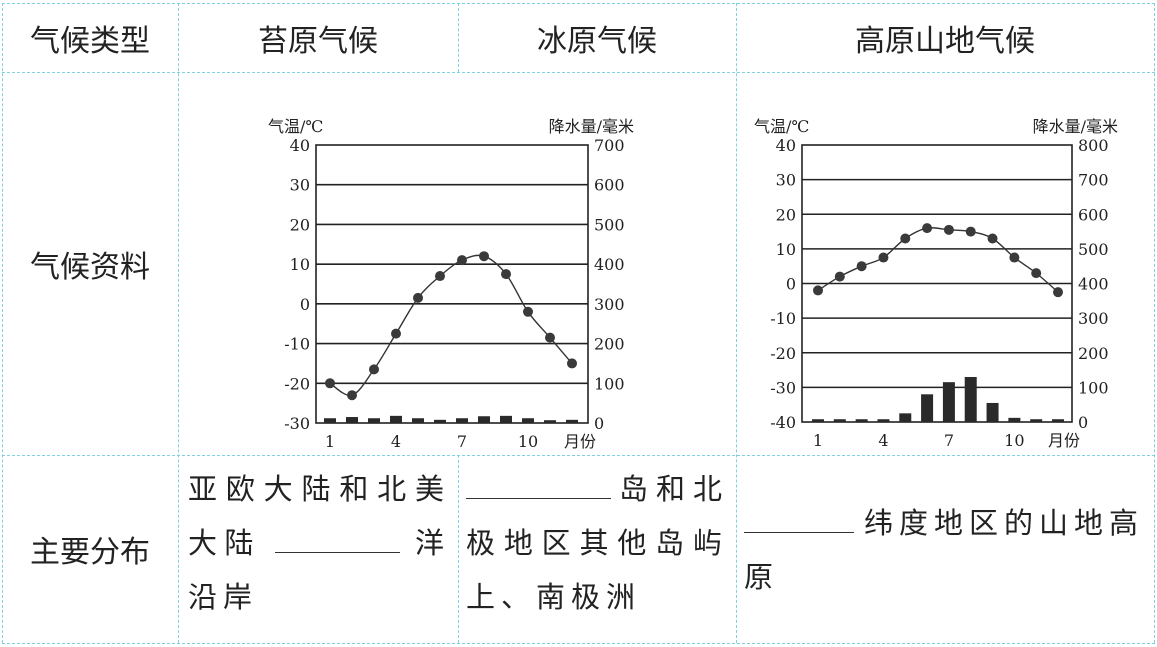  Describe the element at coordinates (1093, 145) in the screenshot. I see `right-tick-label: 800` at that location.